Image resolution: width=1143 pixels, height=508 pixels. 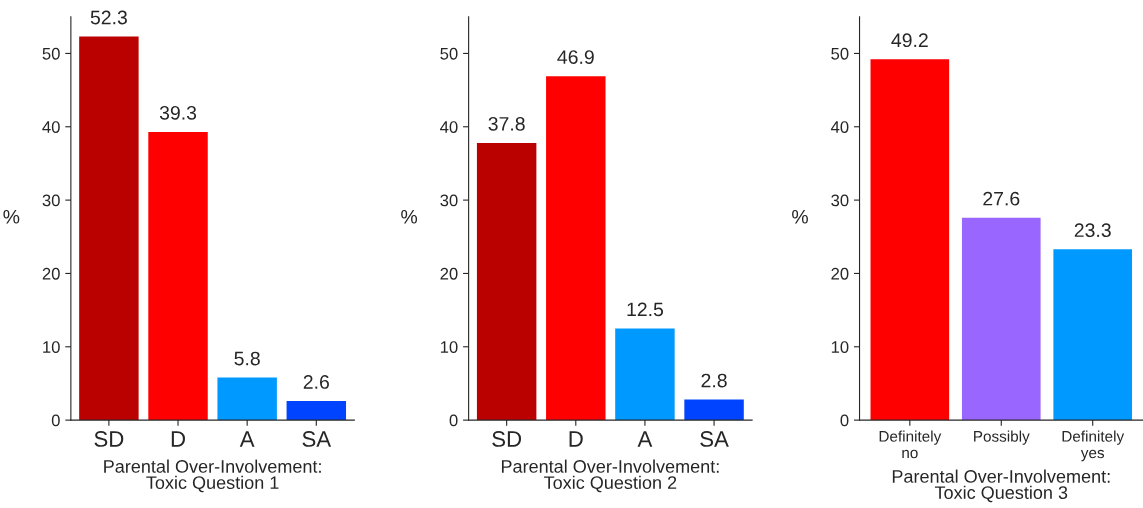 What do you see at coordinates (909, 40) in the screenshot?
I see `data-label: 49.2` at bounding box center [909, 40].